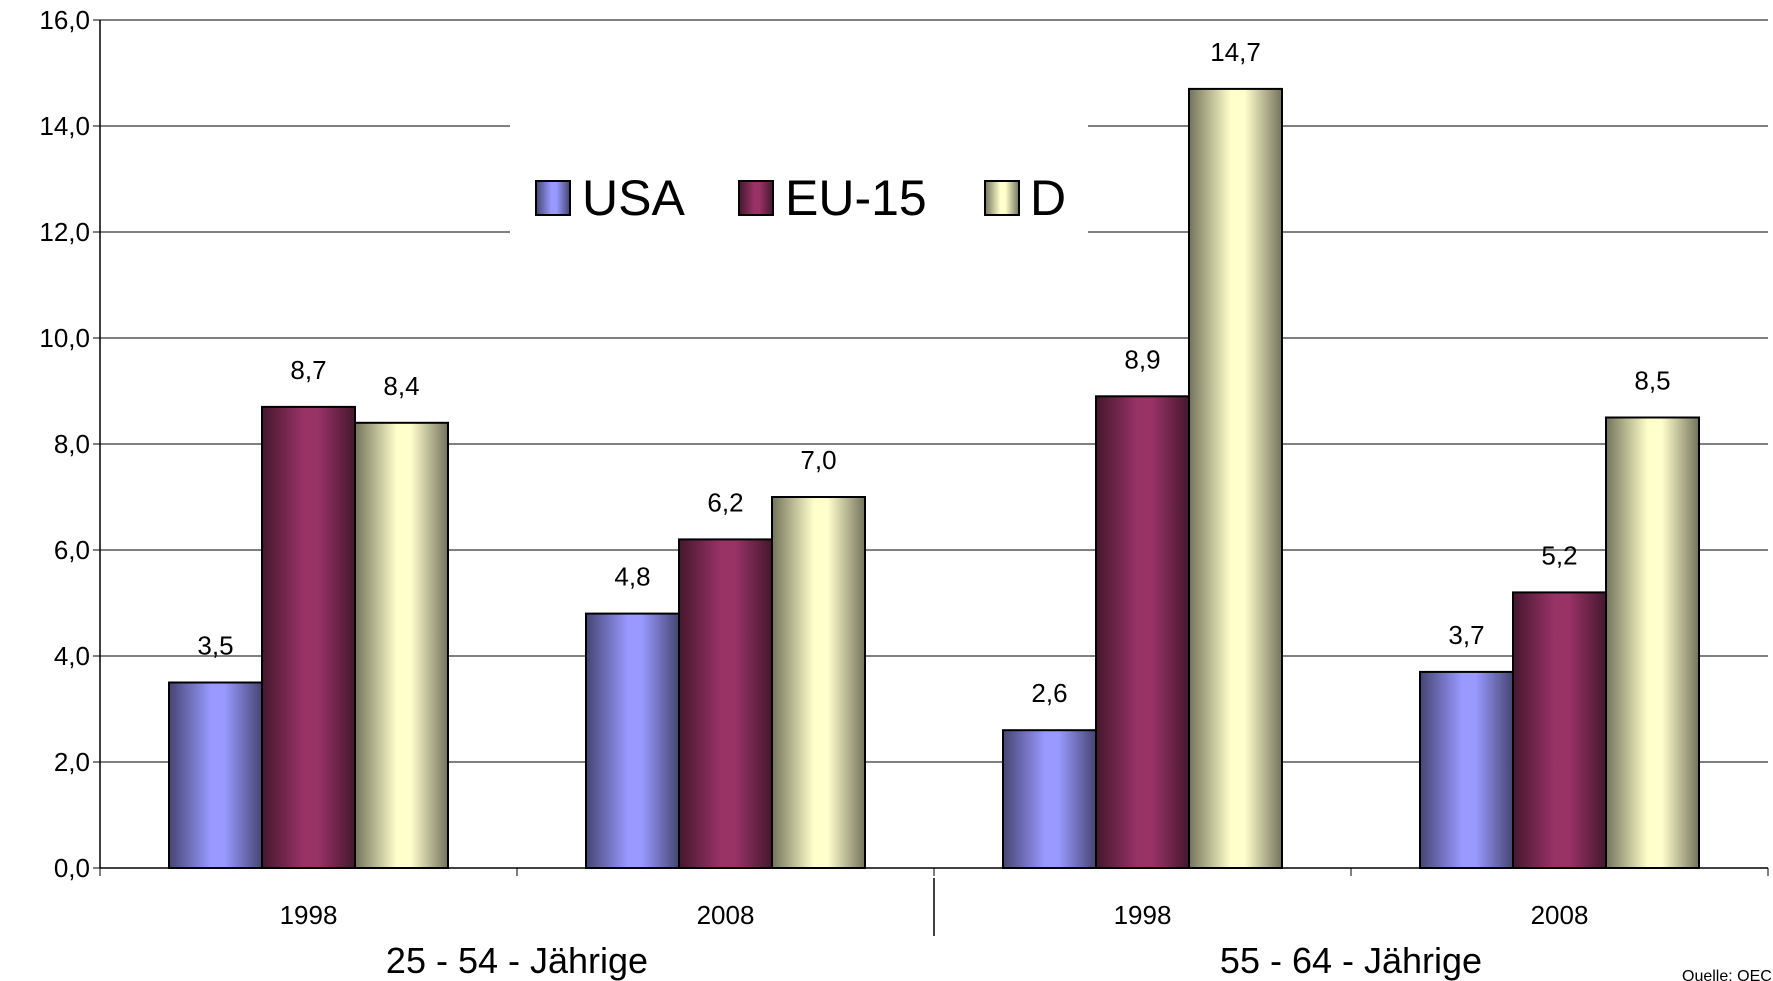  What do you see at coordinates (64, 20) in the screenshot?
I see `y-tick-label: 16,0` at bounding box center [64, 20].